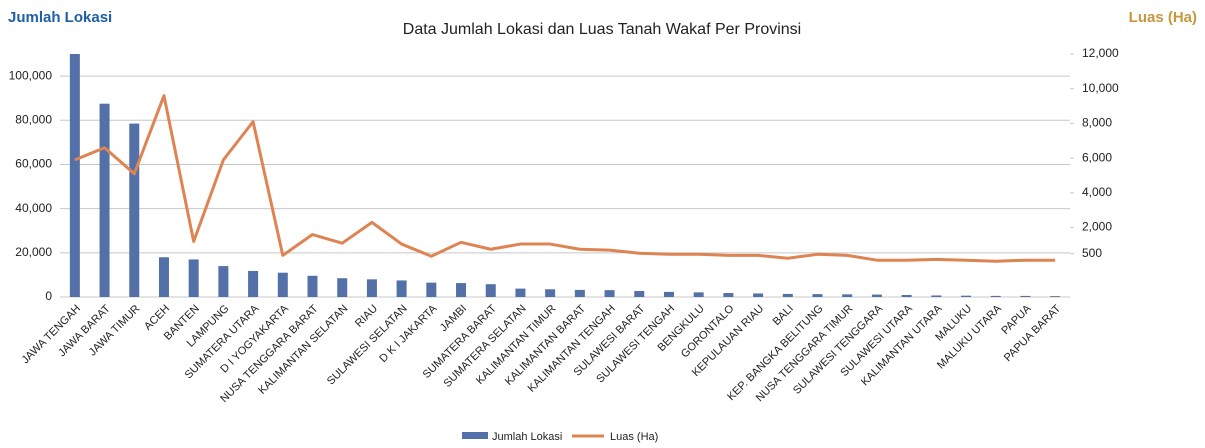  Describe the element at coordinates (1092, 253) in the screenshot. I see `y2-tick-label: 500` at that location.